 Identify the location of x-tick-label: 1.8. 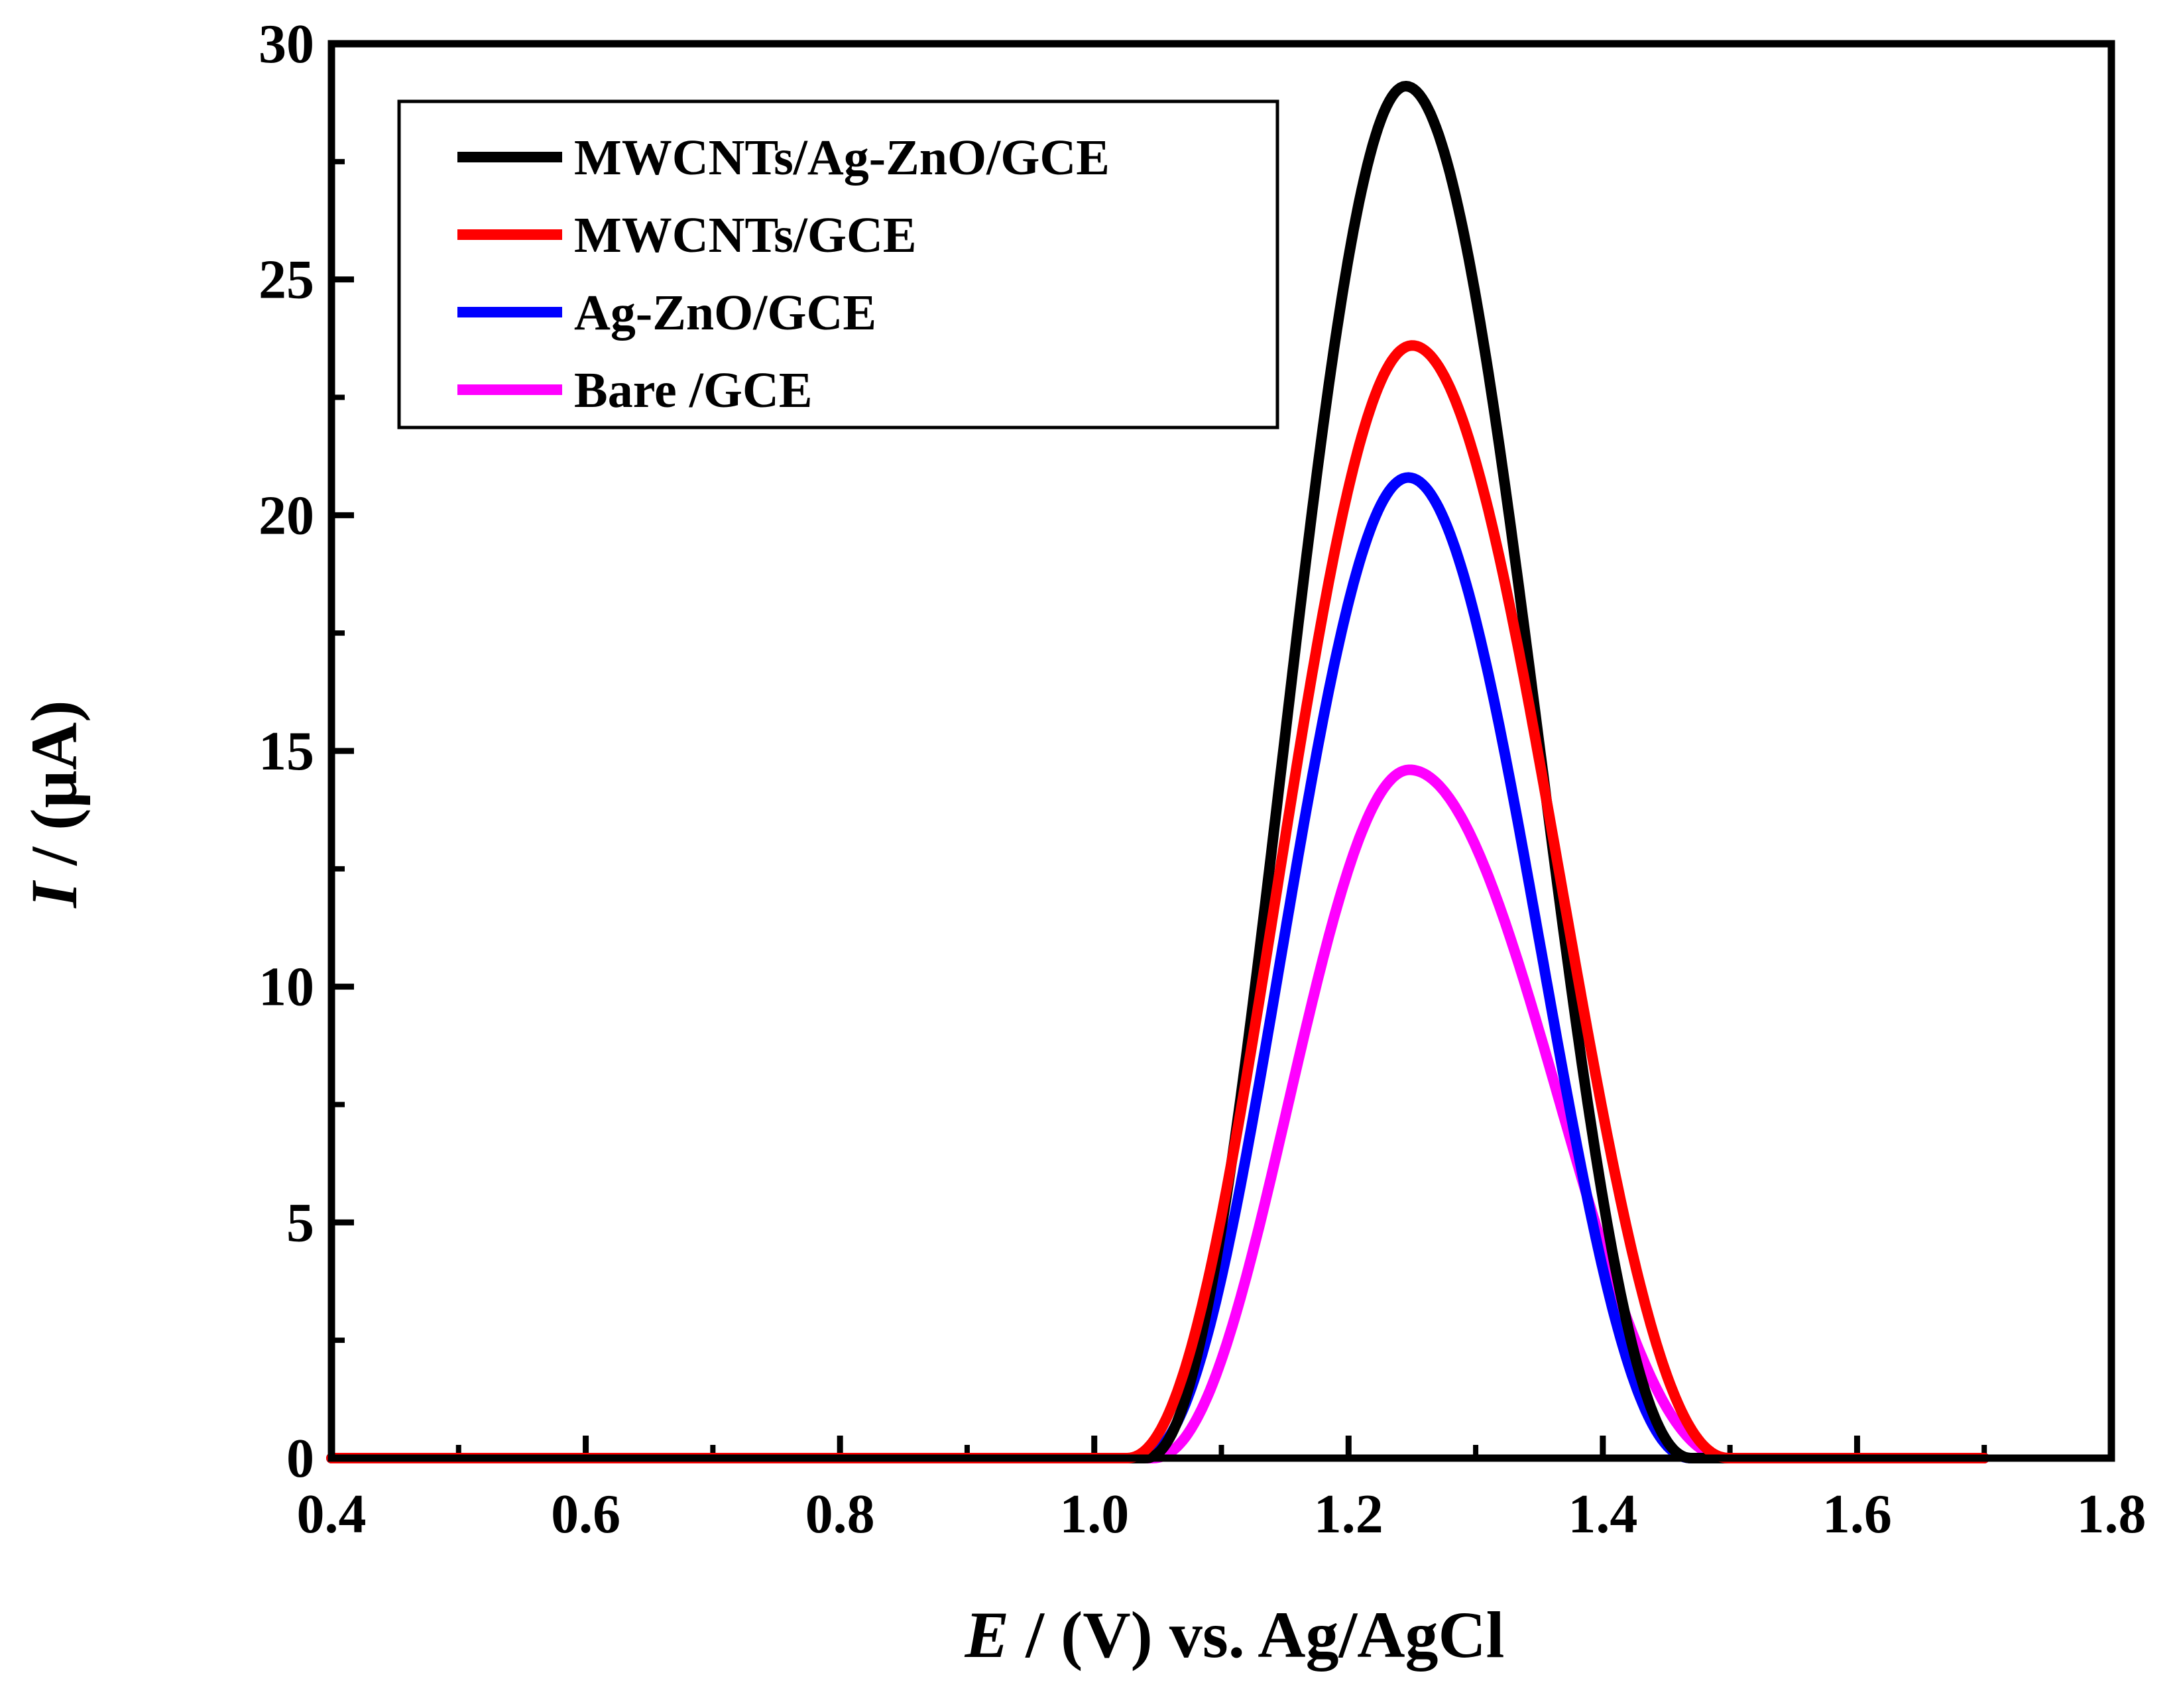
(2112, 1514).